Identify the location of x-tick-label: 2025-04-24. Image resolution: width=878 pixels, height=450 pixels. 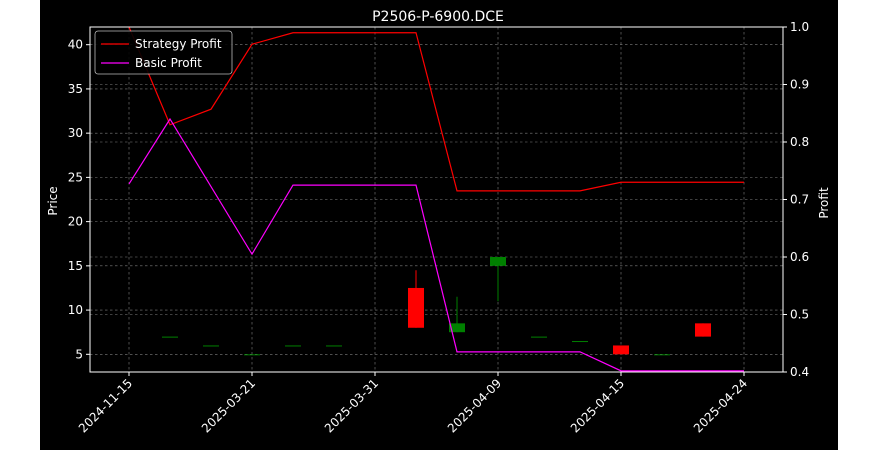
(720, 405).